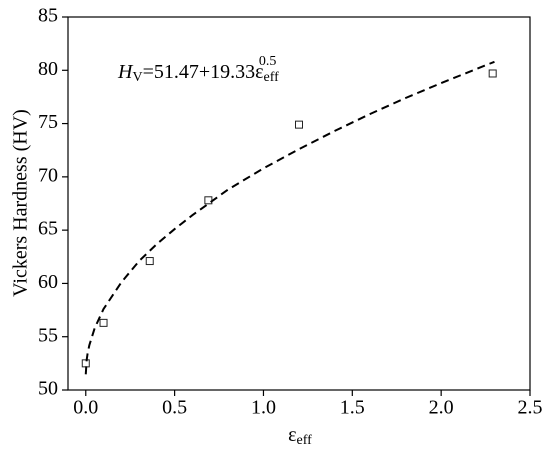 Image resolution: width=550 pixels, height=452 pixels. Describe the element at coordinates (48, 282) in the screenshot. I see `y-tick-label: 60` at that location.